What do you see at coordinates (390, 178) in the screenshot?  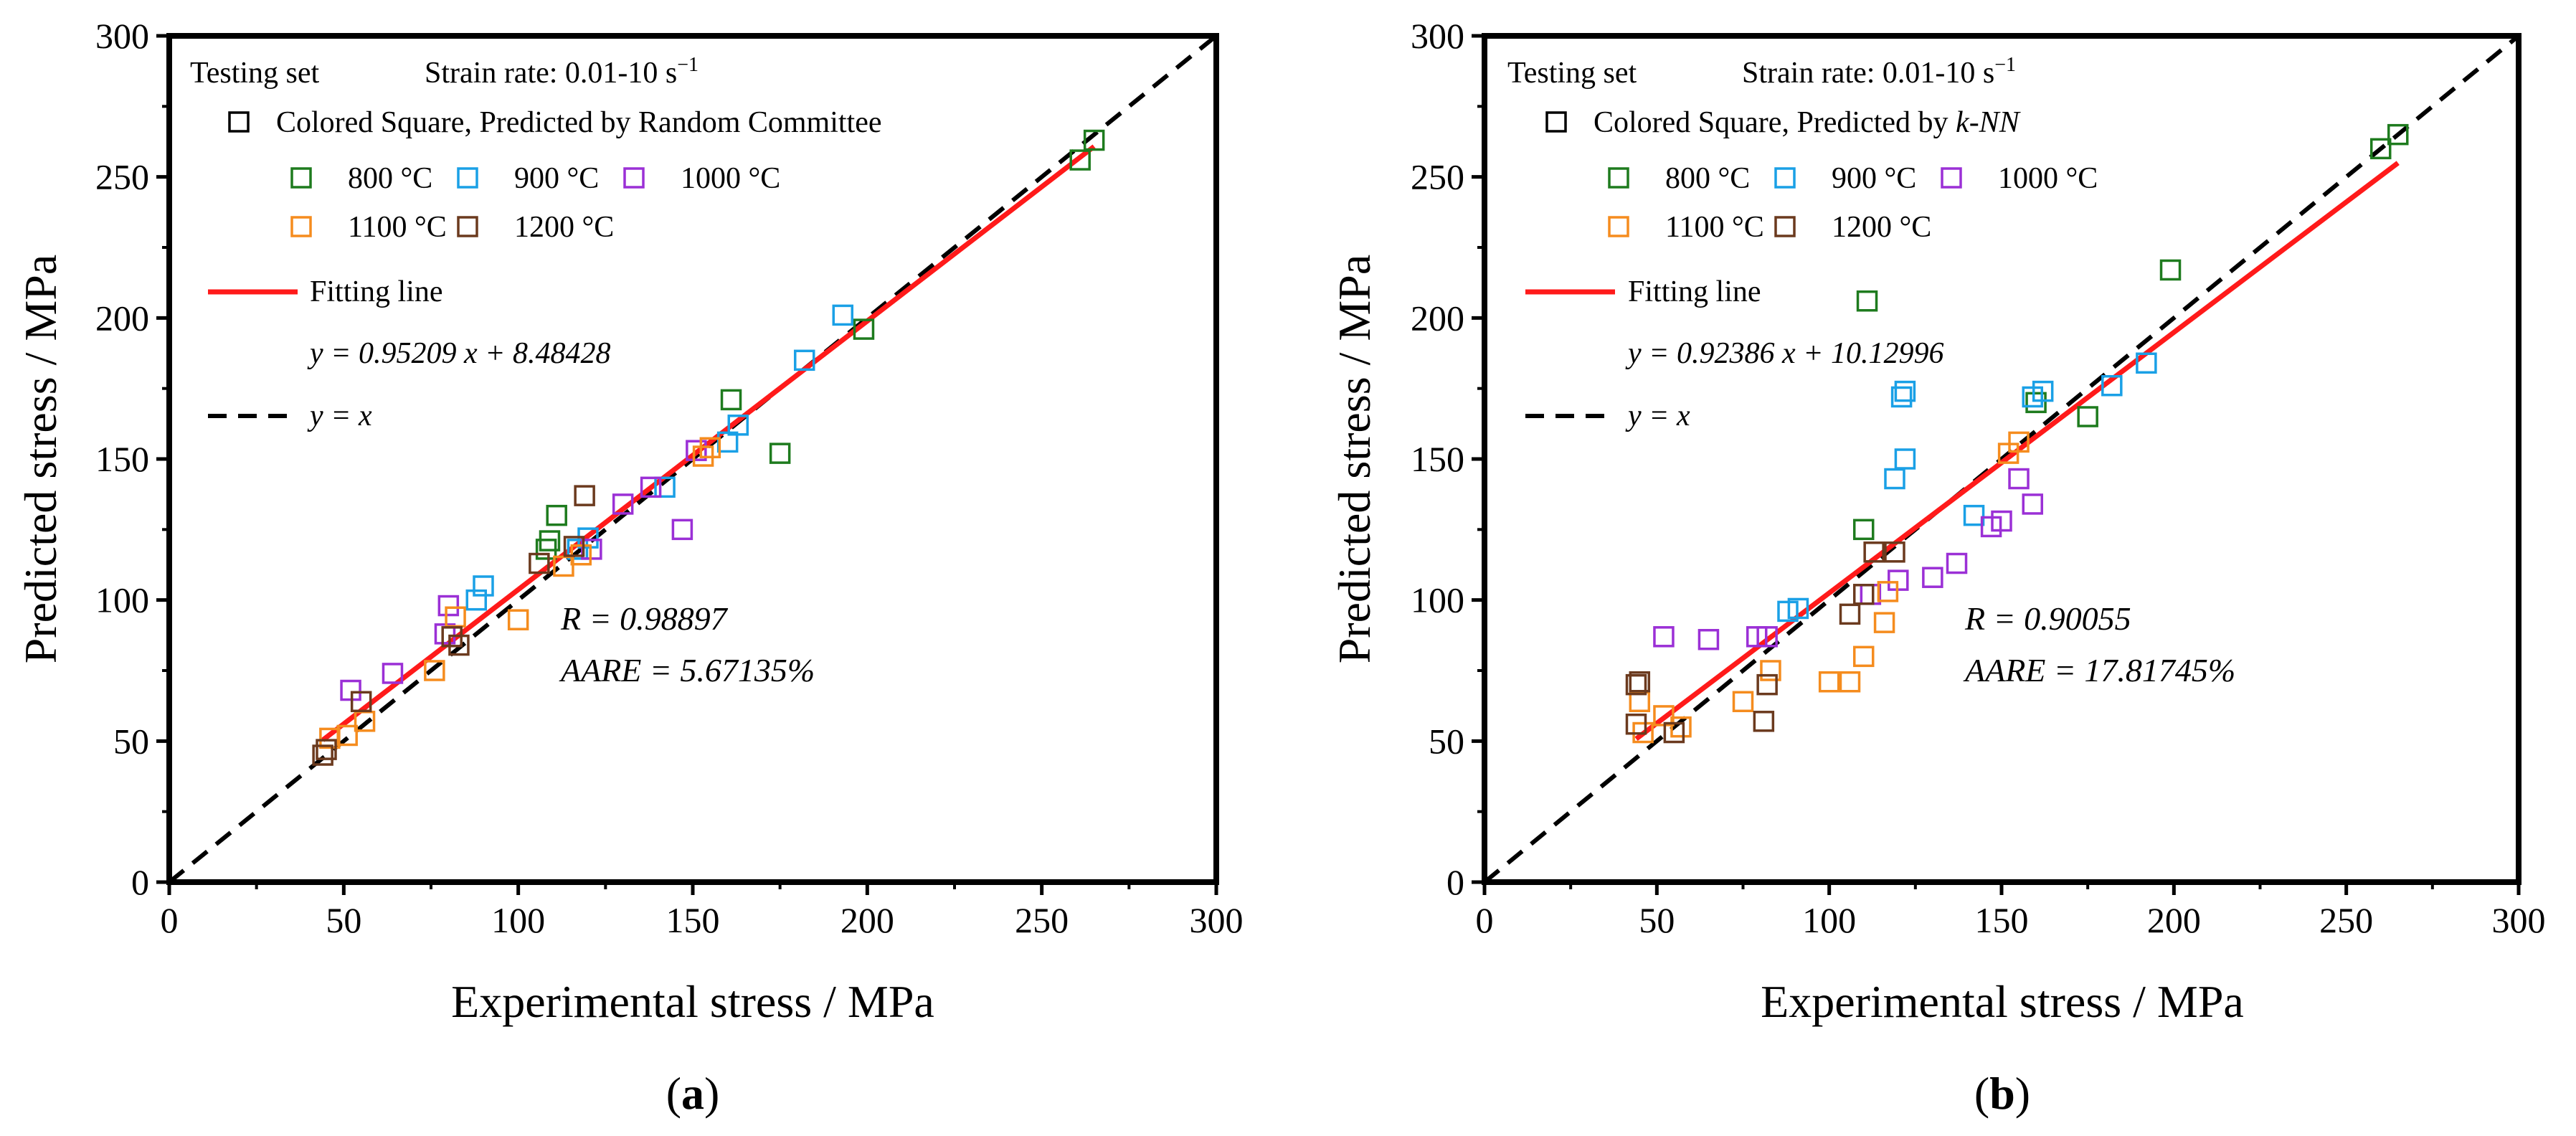 I see `legend-temp-800: 800 °C` at bounding box center [390, 178].